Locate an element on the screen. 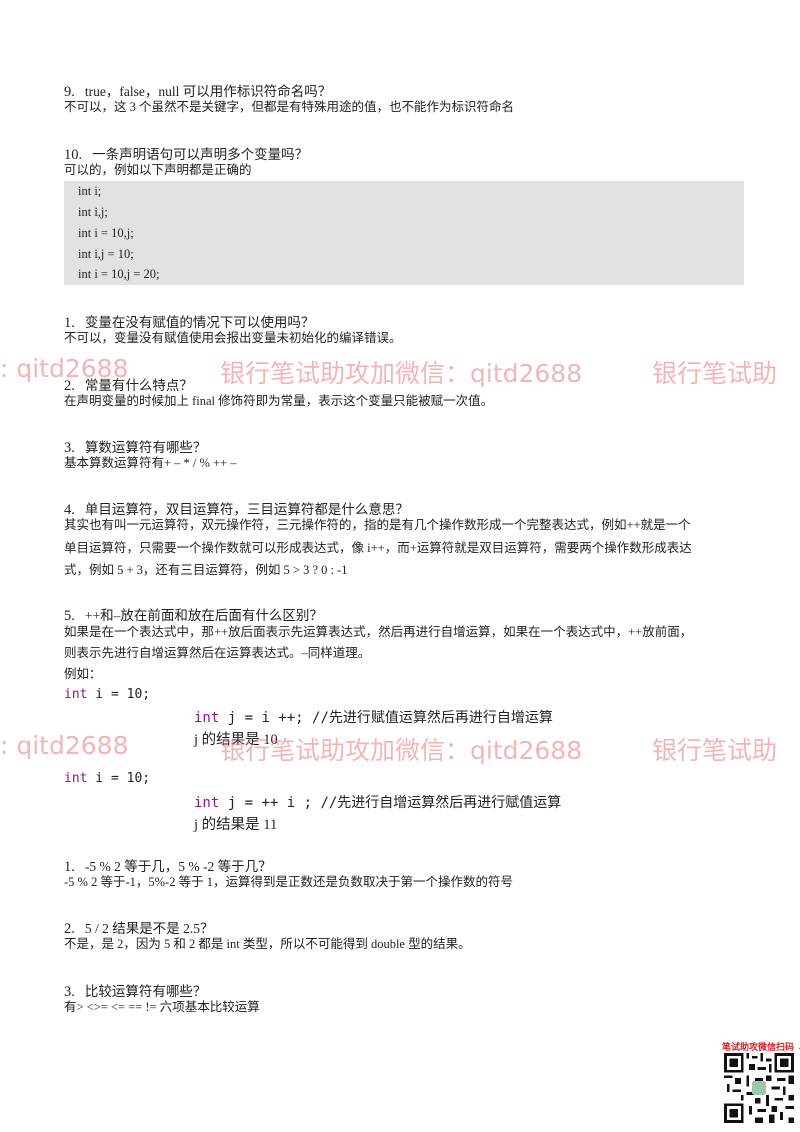 The height and width of the screenshot is (1132, 800). question-operator-5: 5. ++和–放在前面和放在后面有什么区别？ is located at coordinates (193, 616).